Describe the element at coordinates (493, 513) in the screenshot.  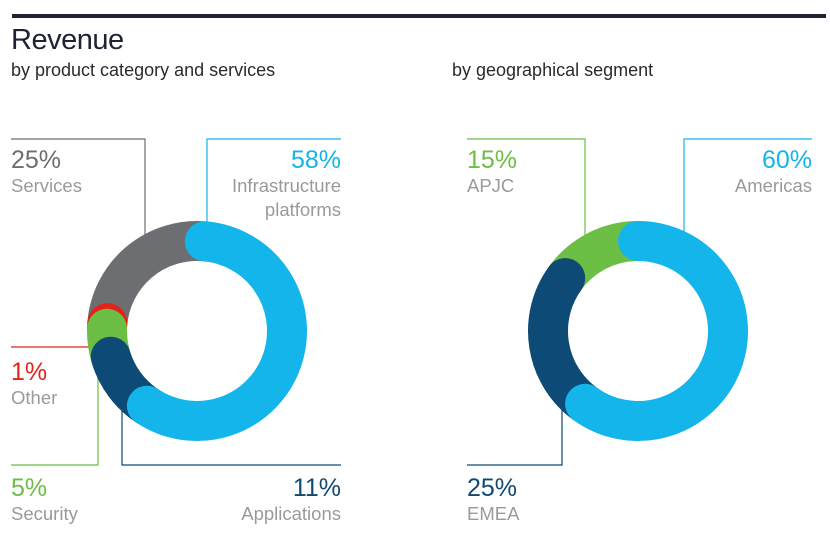
I see `category-label-emea: EMEA` at that location.